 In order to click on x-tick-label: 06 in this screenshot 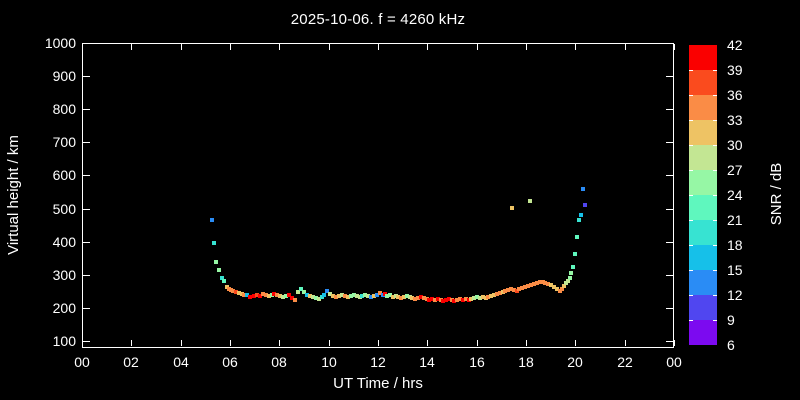, I will do `click(230, 362)`.